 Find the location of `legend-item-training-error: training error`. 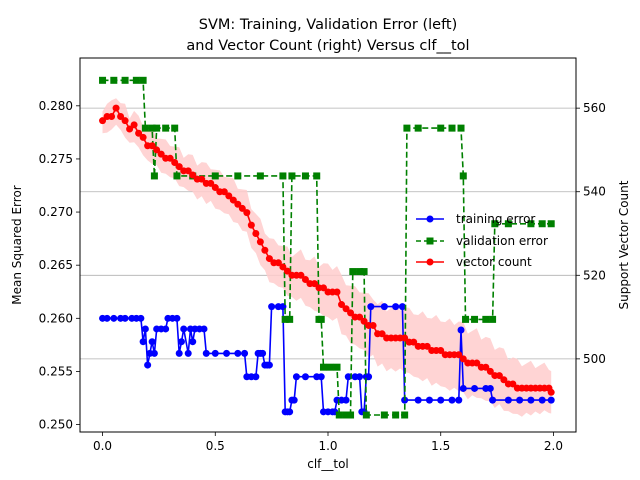

legend-item-training-error: training error is located at coordinates (475, 219).